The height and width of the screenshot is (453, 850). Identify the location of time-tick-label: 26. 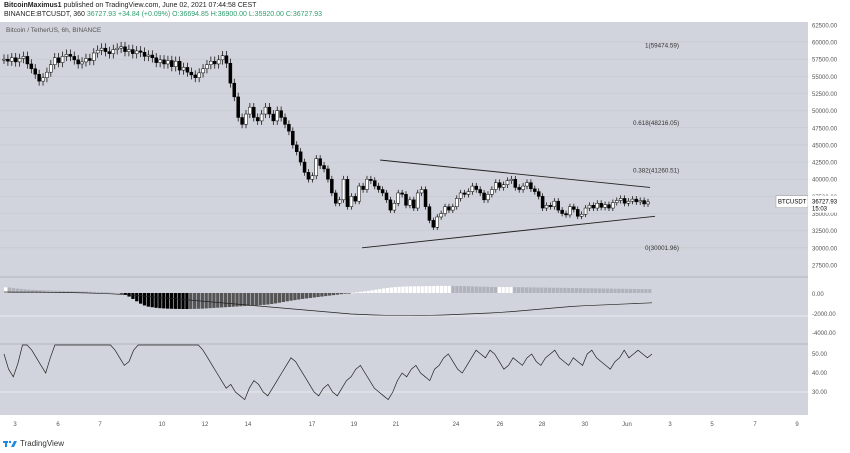
(500, 425).